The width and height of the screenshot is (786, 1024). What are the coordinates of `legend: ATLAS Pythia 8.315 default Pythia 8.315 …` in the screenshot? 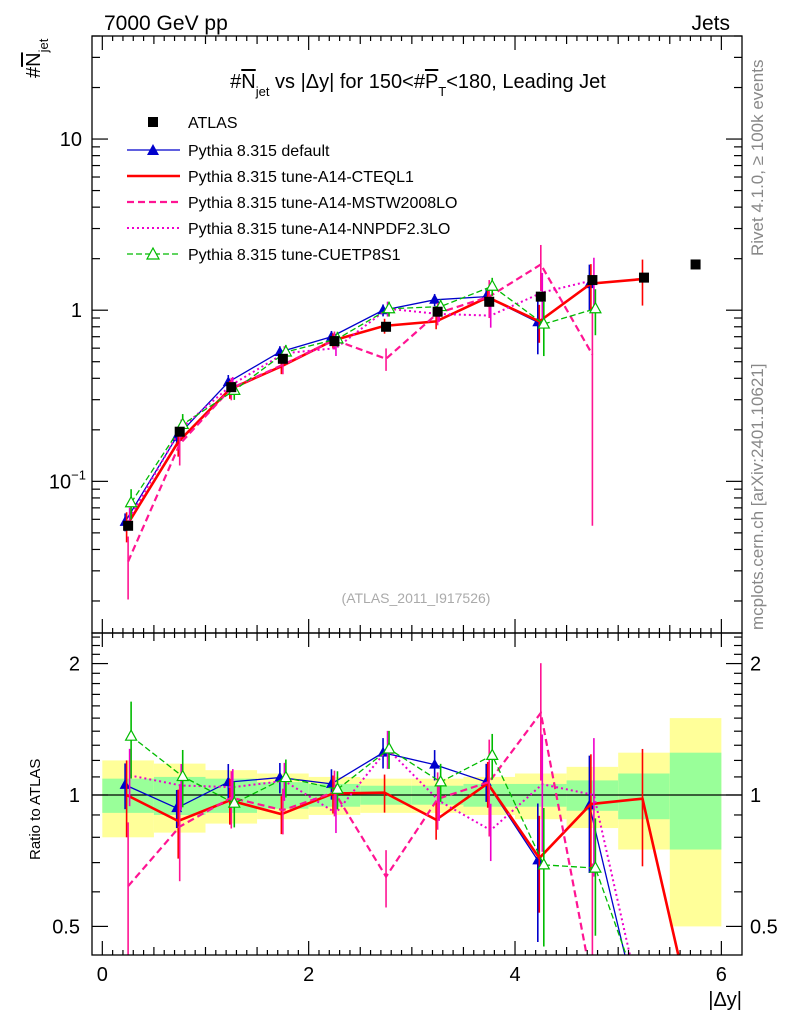 It's located at (292, 189).